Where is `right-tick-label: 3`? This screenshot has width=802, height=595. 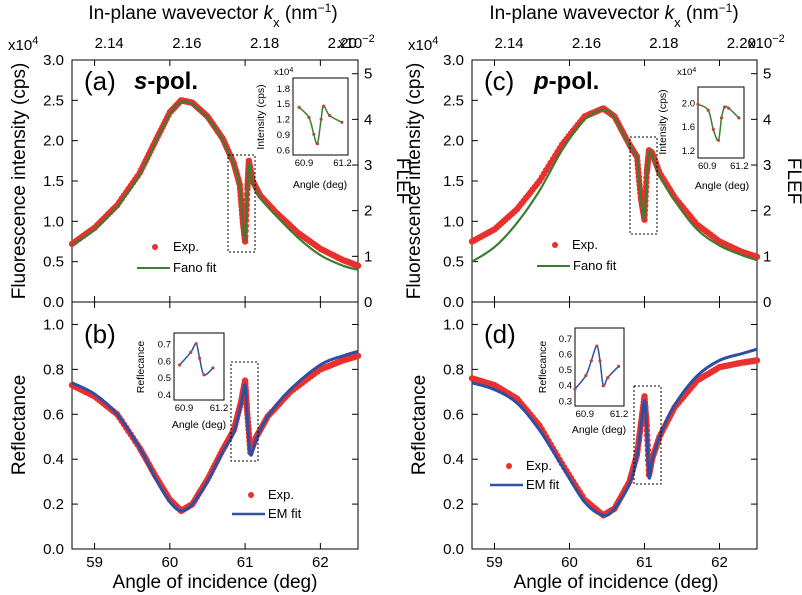
right-tick-label: 3 is located at coordinates (767, 165).